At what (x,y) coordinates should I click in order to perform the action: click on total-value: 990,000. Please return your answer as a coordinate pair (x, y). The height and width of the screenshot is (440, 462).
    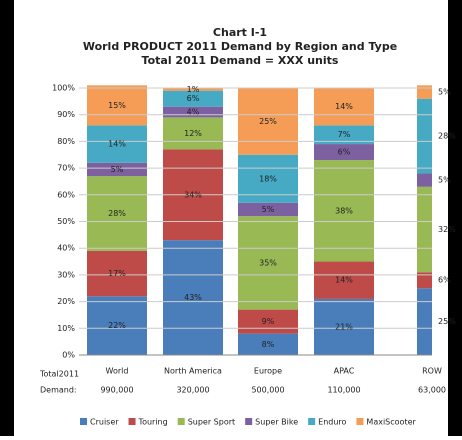
    Looking at the image, I should click on (116, 390).